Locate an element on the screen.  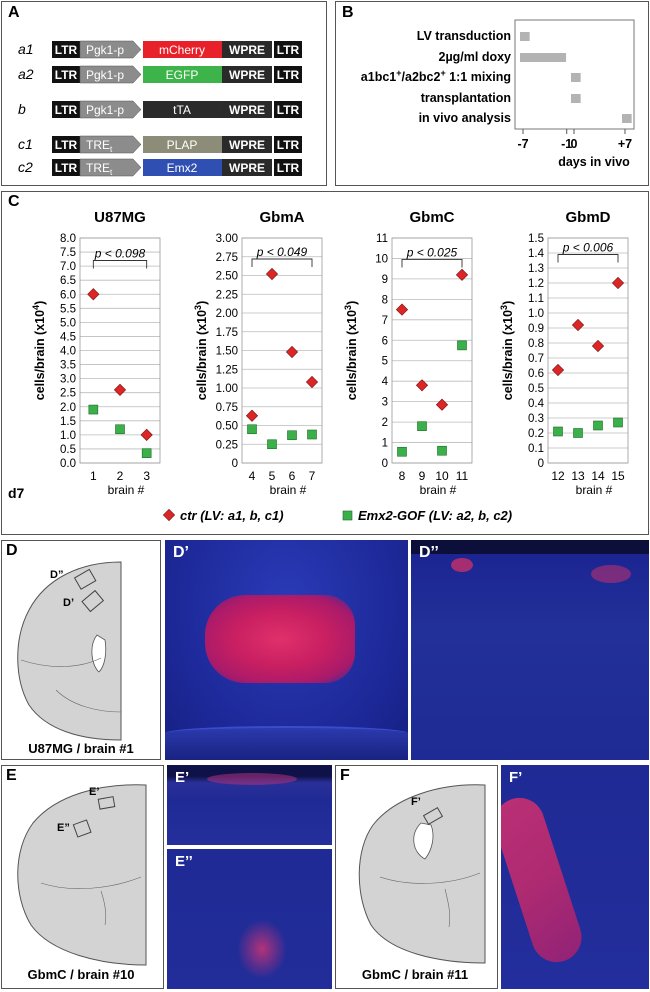
y-tick-label: 2.00 is located at coordinates (227, 314).